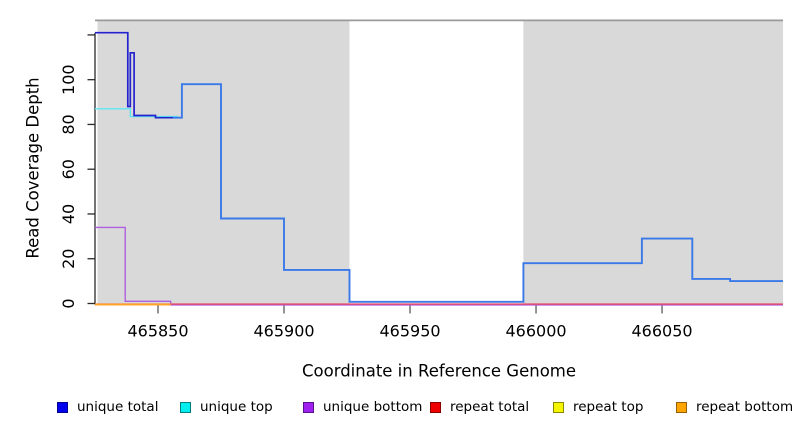 The image size is (792, 432). I want to click on legend-item-repeat-top: repeat top, so click(598, 407).